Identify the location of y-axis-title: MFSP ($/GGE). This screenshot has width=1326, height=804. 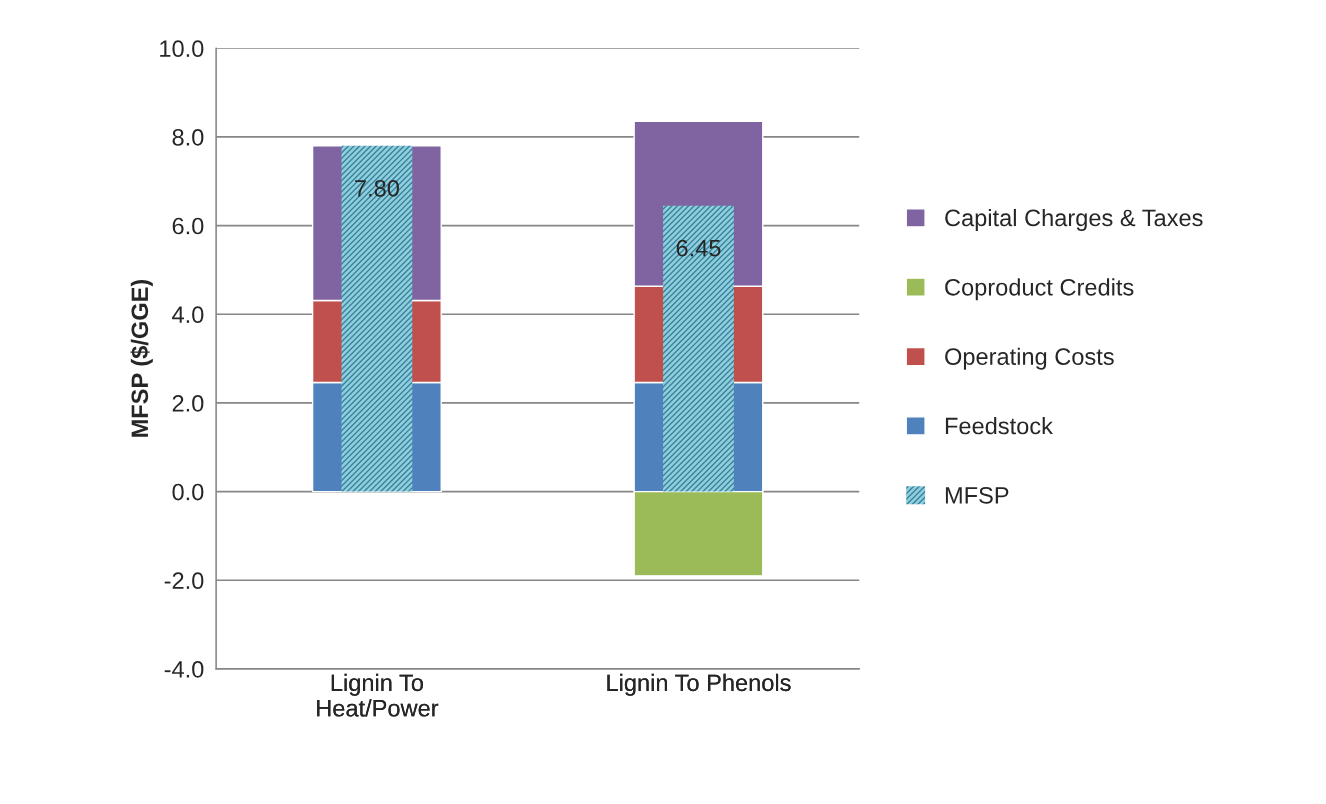
(141, 358).